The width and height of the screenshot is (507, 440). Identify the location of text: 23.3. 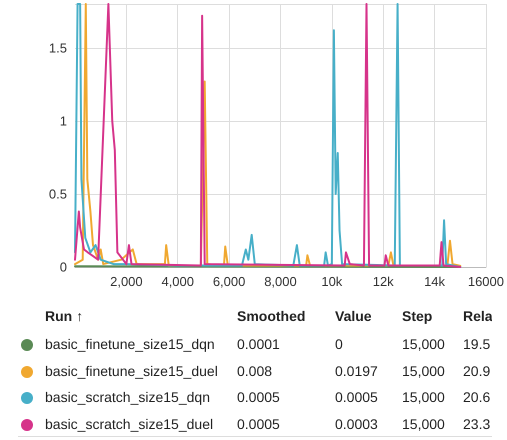
(476, 424).